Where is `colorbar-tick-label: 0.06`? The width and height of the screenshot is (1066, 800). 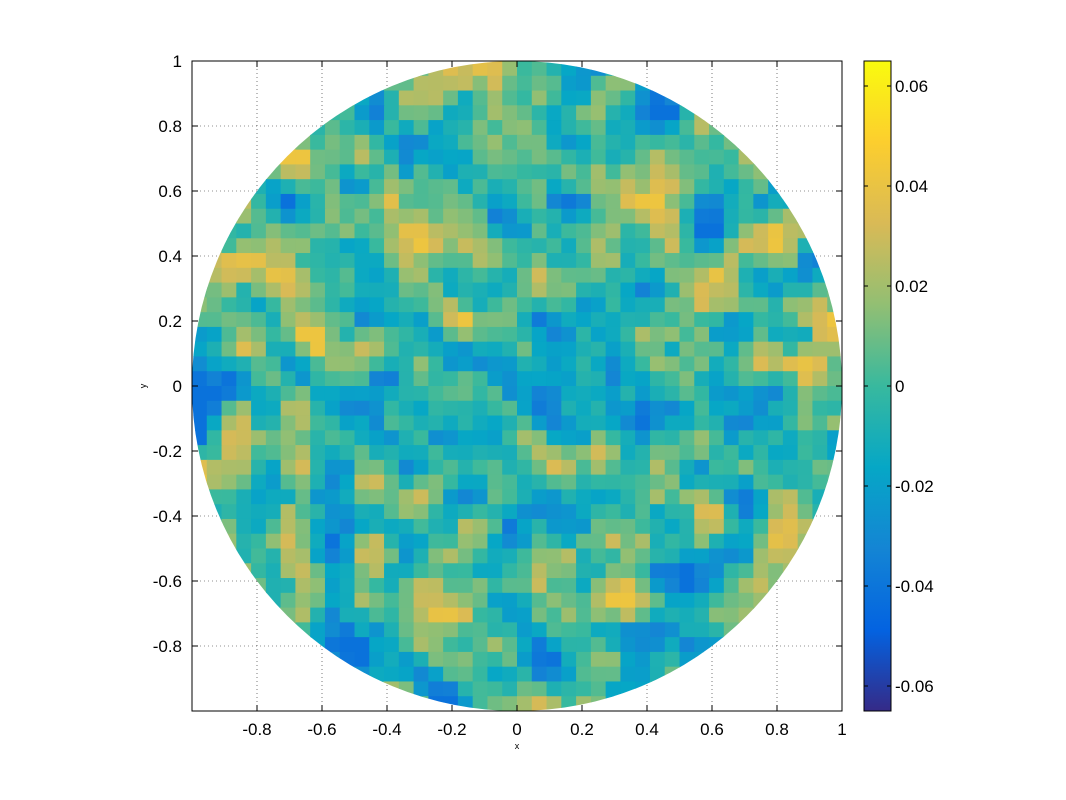 colorbar-tick-label: 0.06 is located at coordinates (911, 86).